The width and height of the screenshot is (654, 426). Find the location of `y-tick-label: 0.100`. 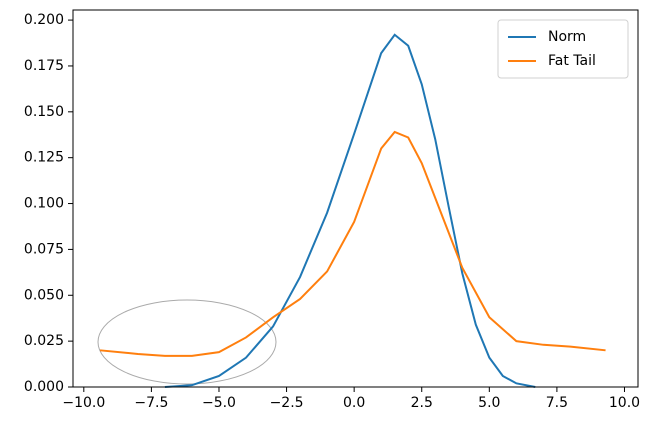

y-tick-label: 0.100 is located at coordinates (44, 204).